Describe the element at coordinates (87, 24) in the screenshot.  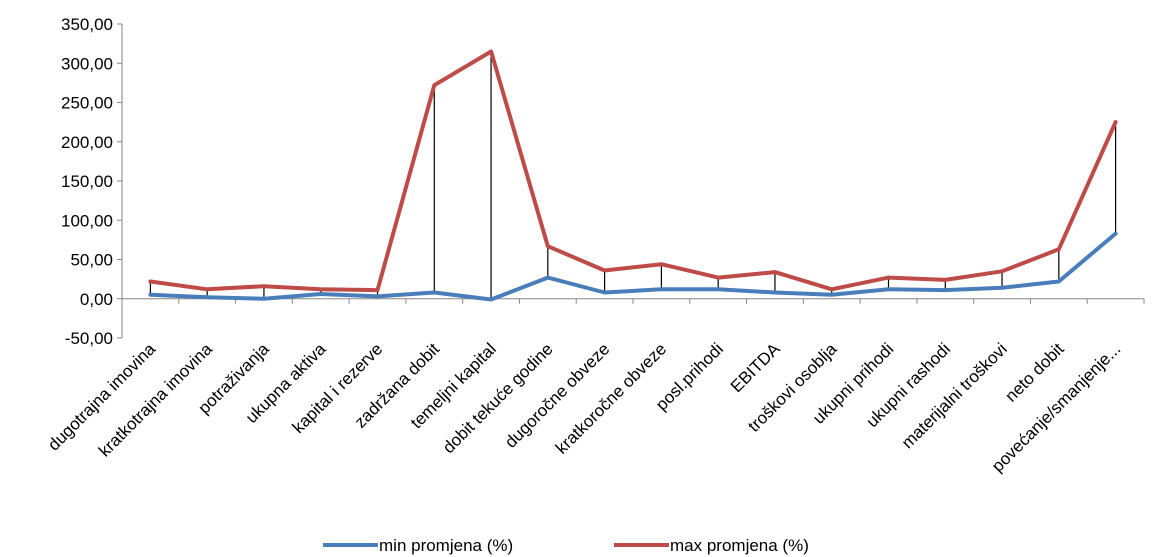
I see `y-tick-label: 350,00` at that location.